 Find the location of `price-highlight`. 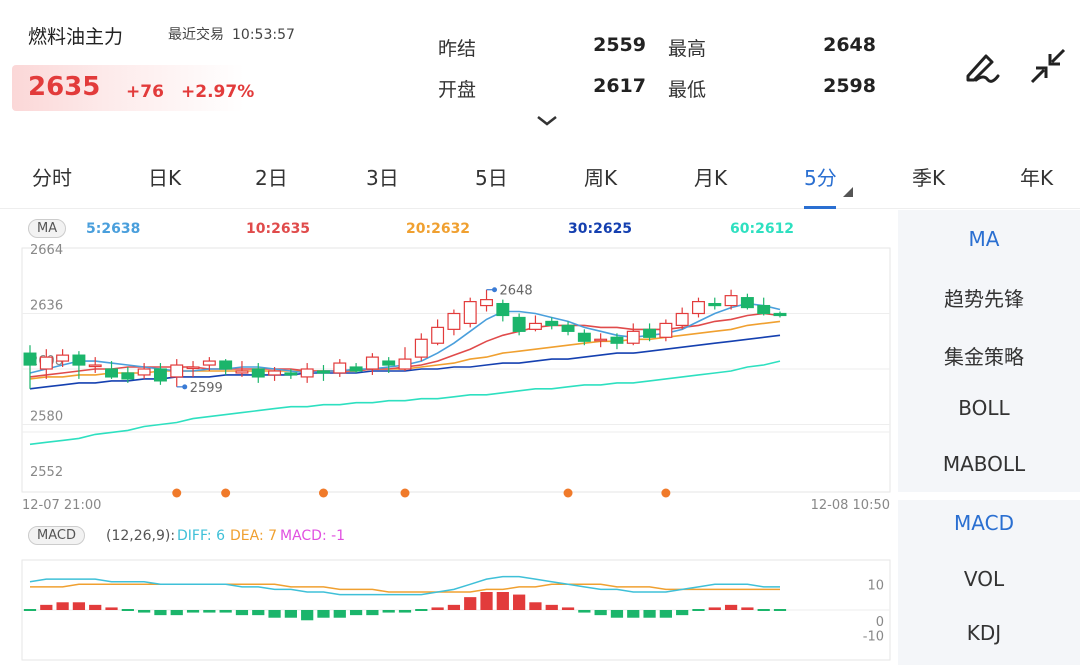

price-highlight is located at coordinates (128, 88).